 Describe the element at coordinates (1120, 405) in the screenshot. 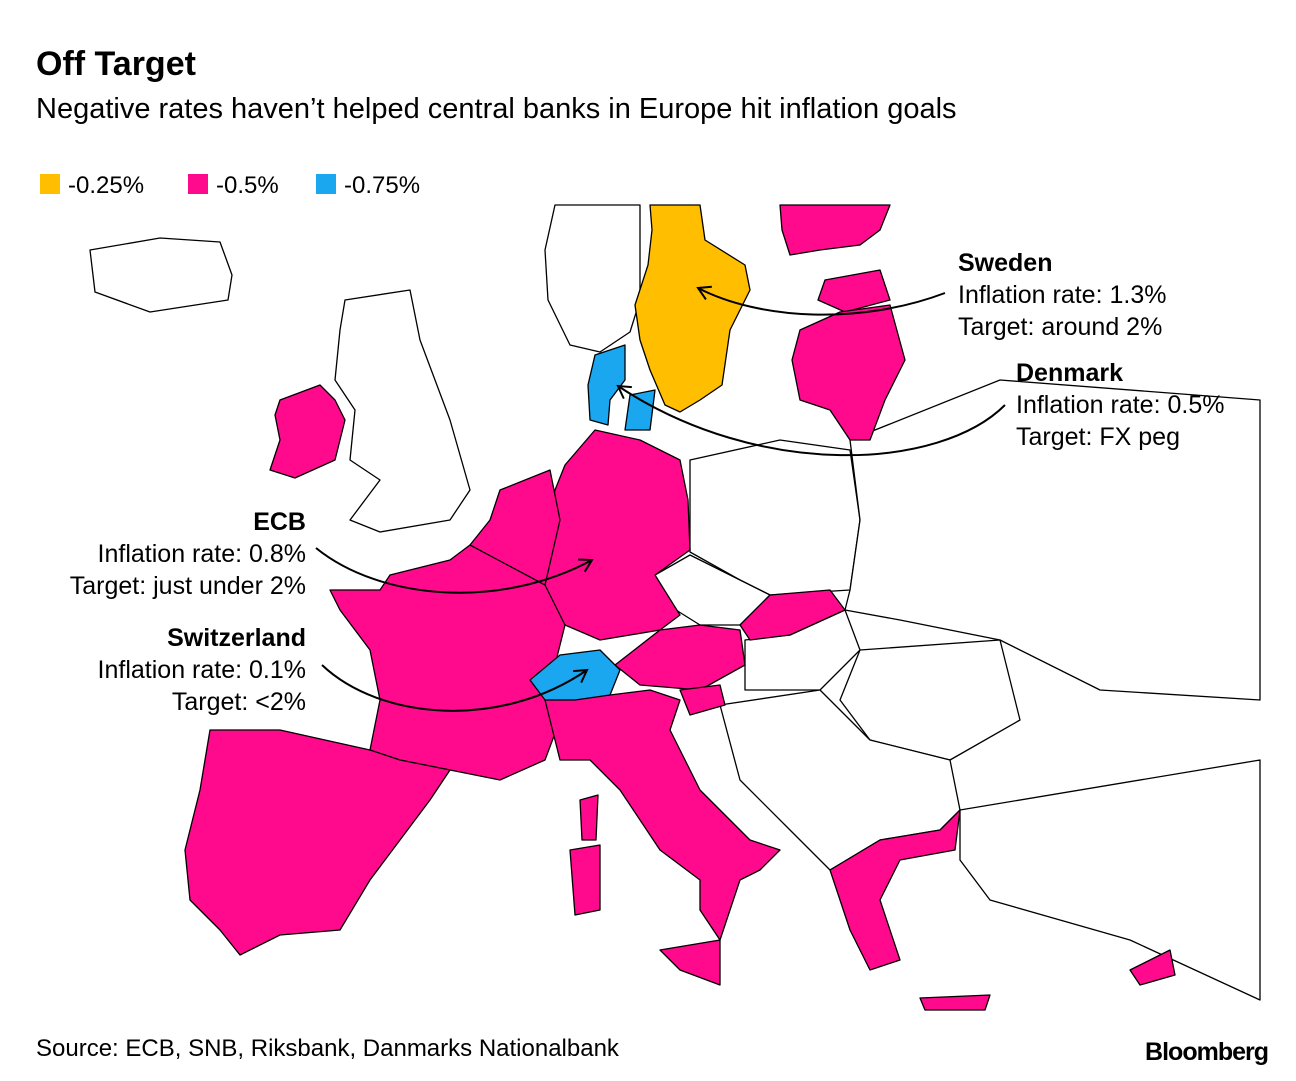

I see `annotation-line: Inflation rate: 0.5%` at that location.